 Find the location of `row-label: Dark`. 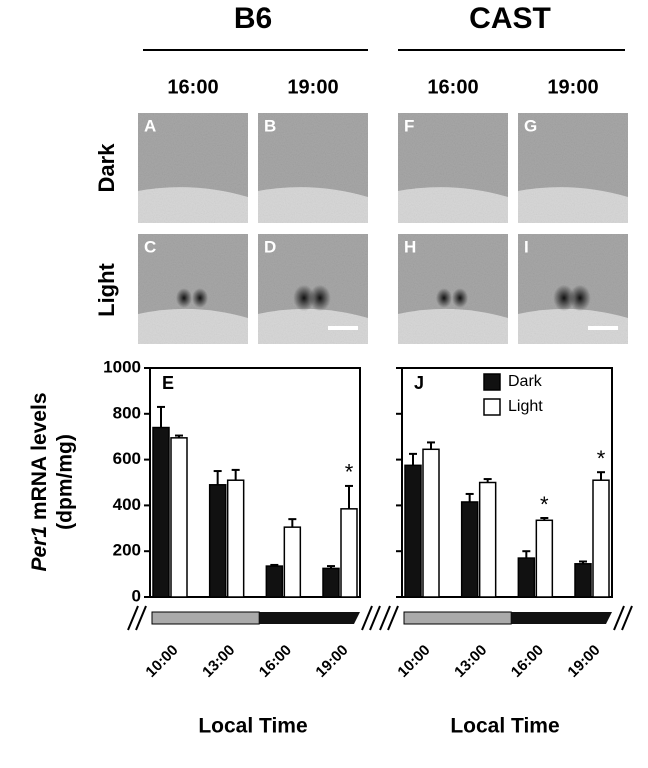

row-label: Dark is located at coordinates (106, 168).